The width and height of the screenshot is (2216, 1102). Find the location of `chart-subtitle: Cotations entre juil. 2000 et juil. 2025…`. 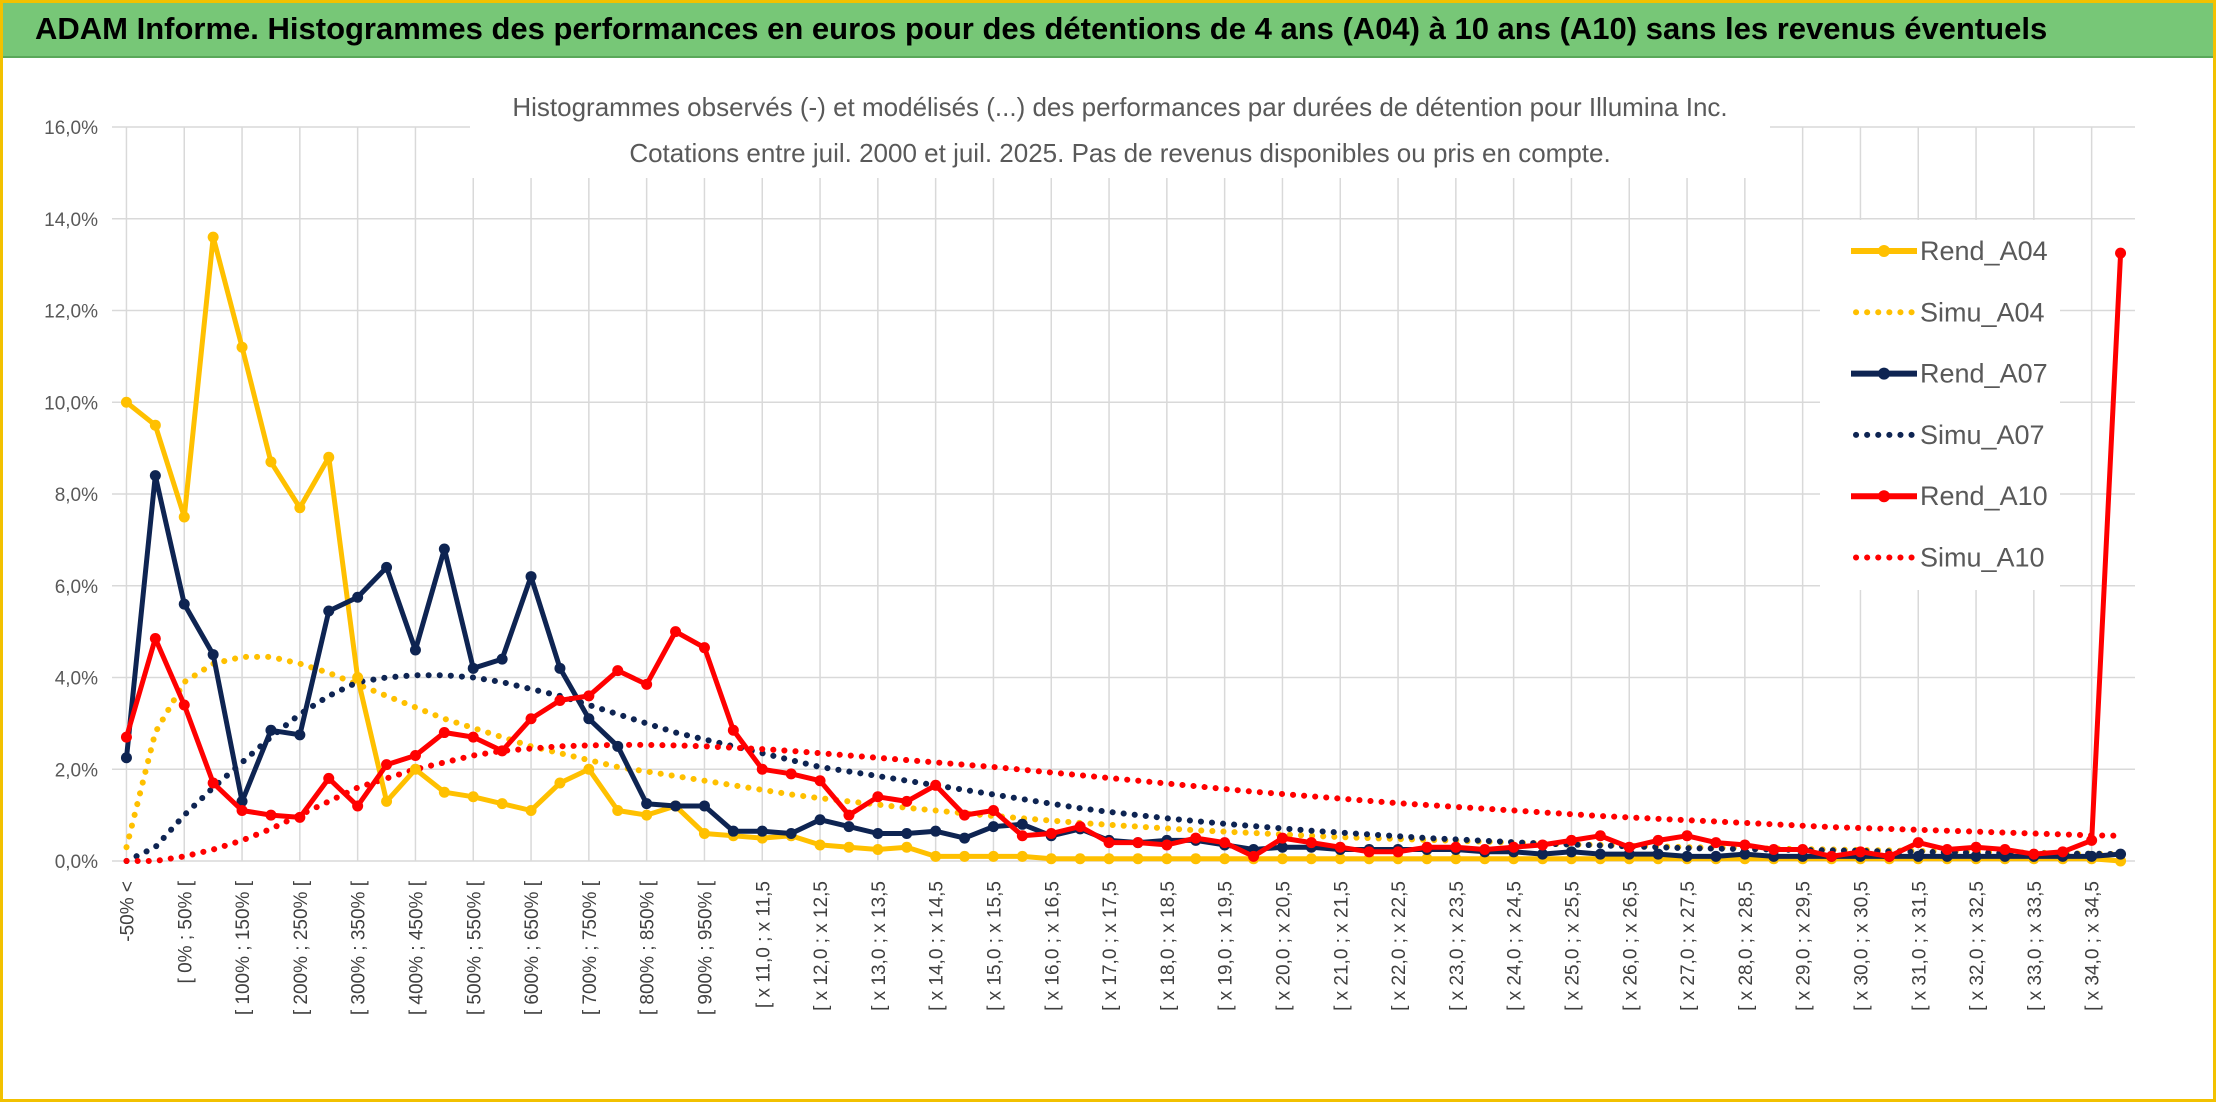

chart-subtitle: Cotations entre juil. 2000 et juil. 2025… is located at coordinates (1119, 153).